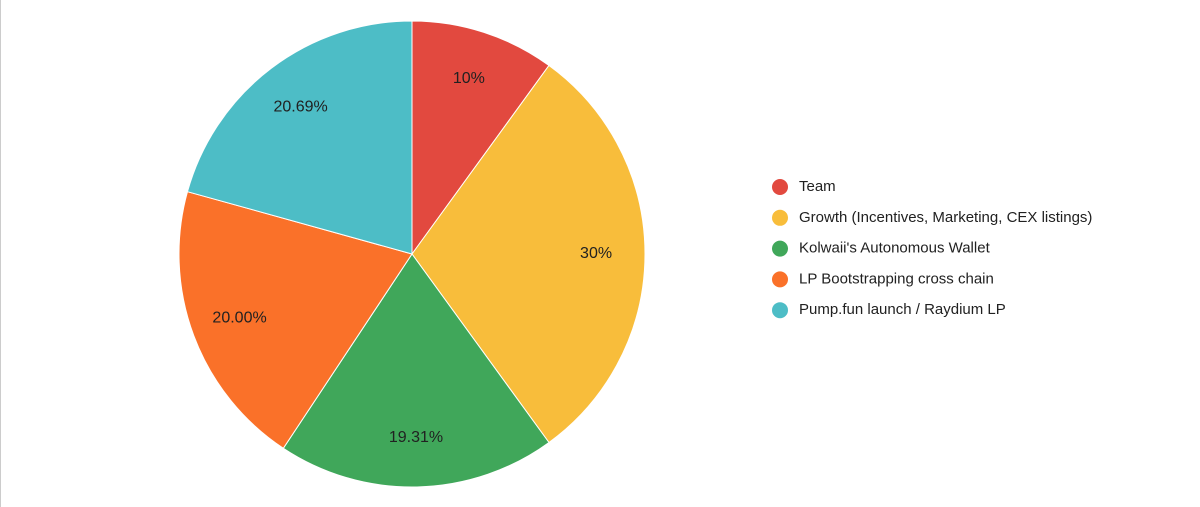  What do you see at coordinates (416, 437) in the screenshot?
I see `slice-label: 19.31%` at bounding box center [416, 437].